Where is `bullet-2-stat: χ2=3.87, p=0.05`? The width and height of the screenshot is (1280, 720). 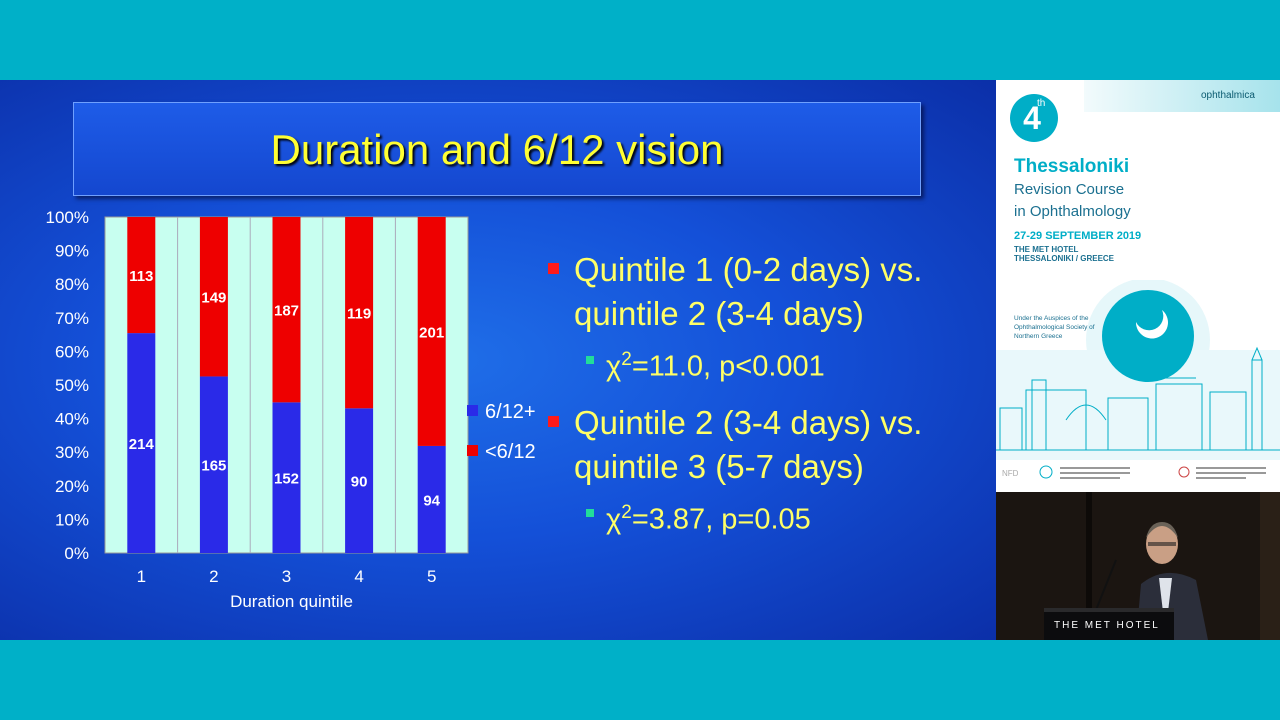 bullet-2-stat: χ2=3.87, p=0.05 is located at coordinates (768, 516).